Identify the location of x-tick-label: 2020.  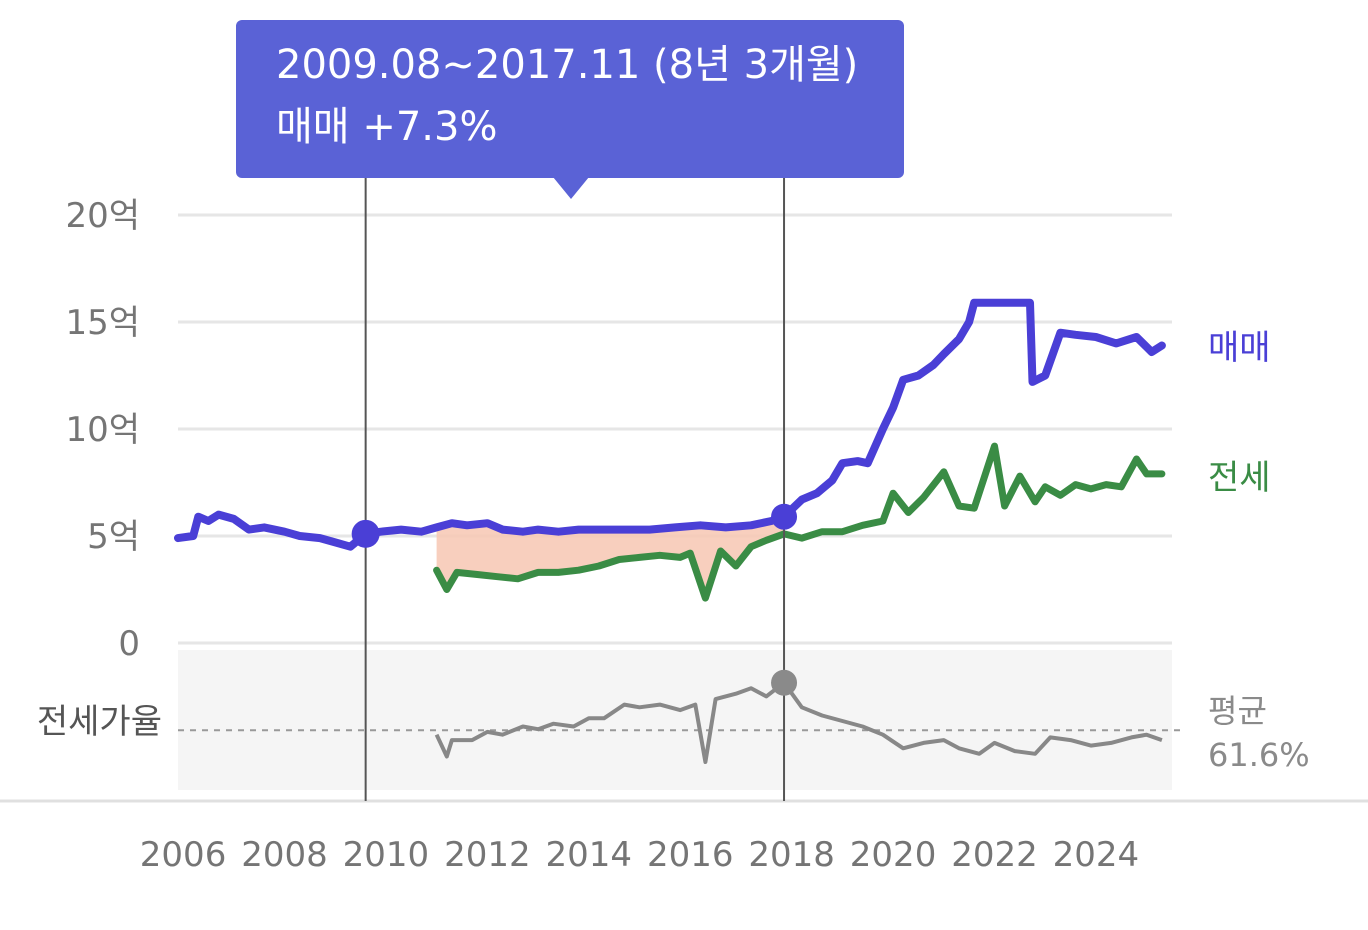
(893, 855).